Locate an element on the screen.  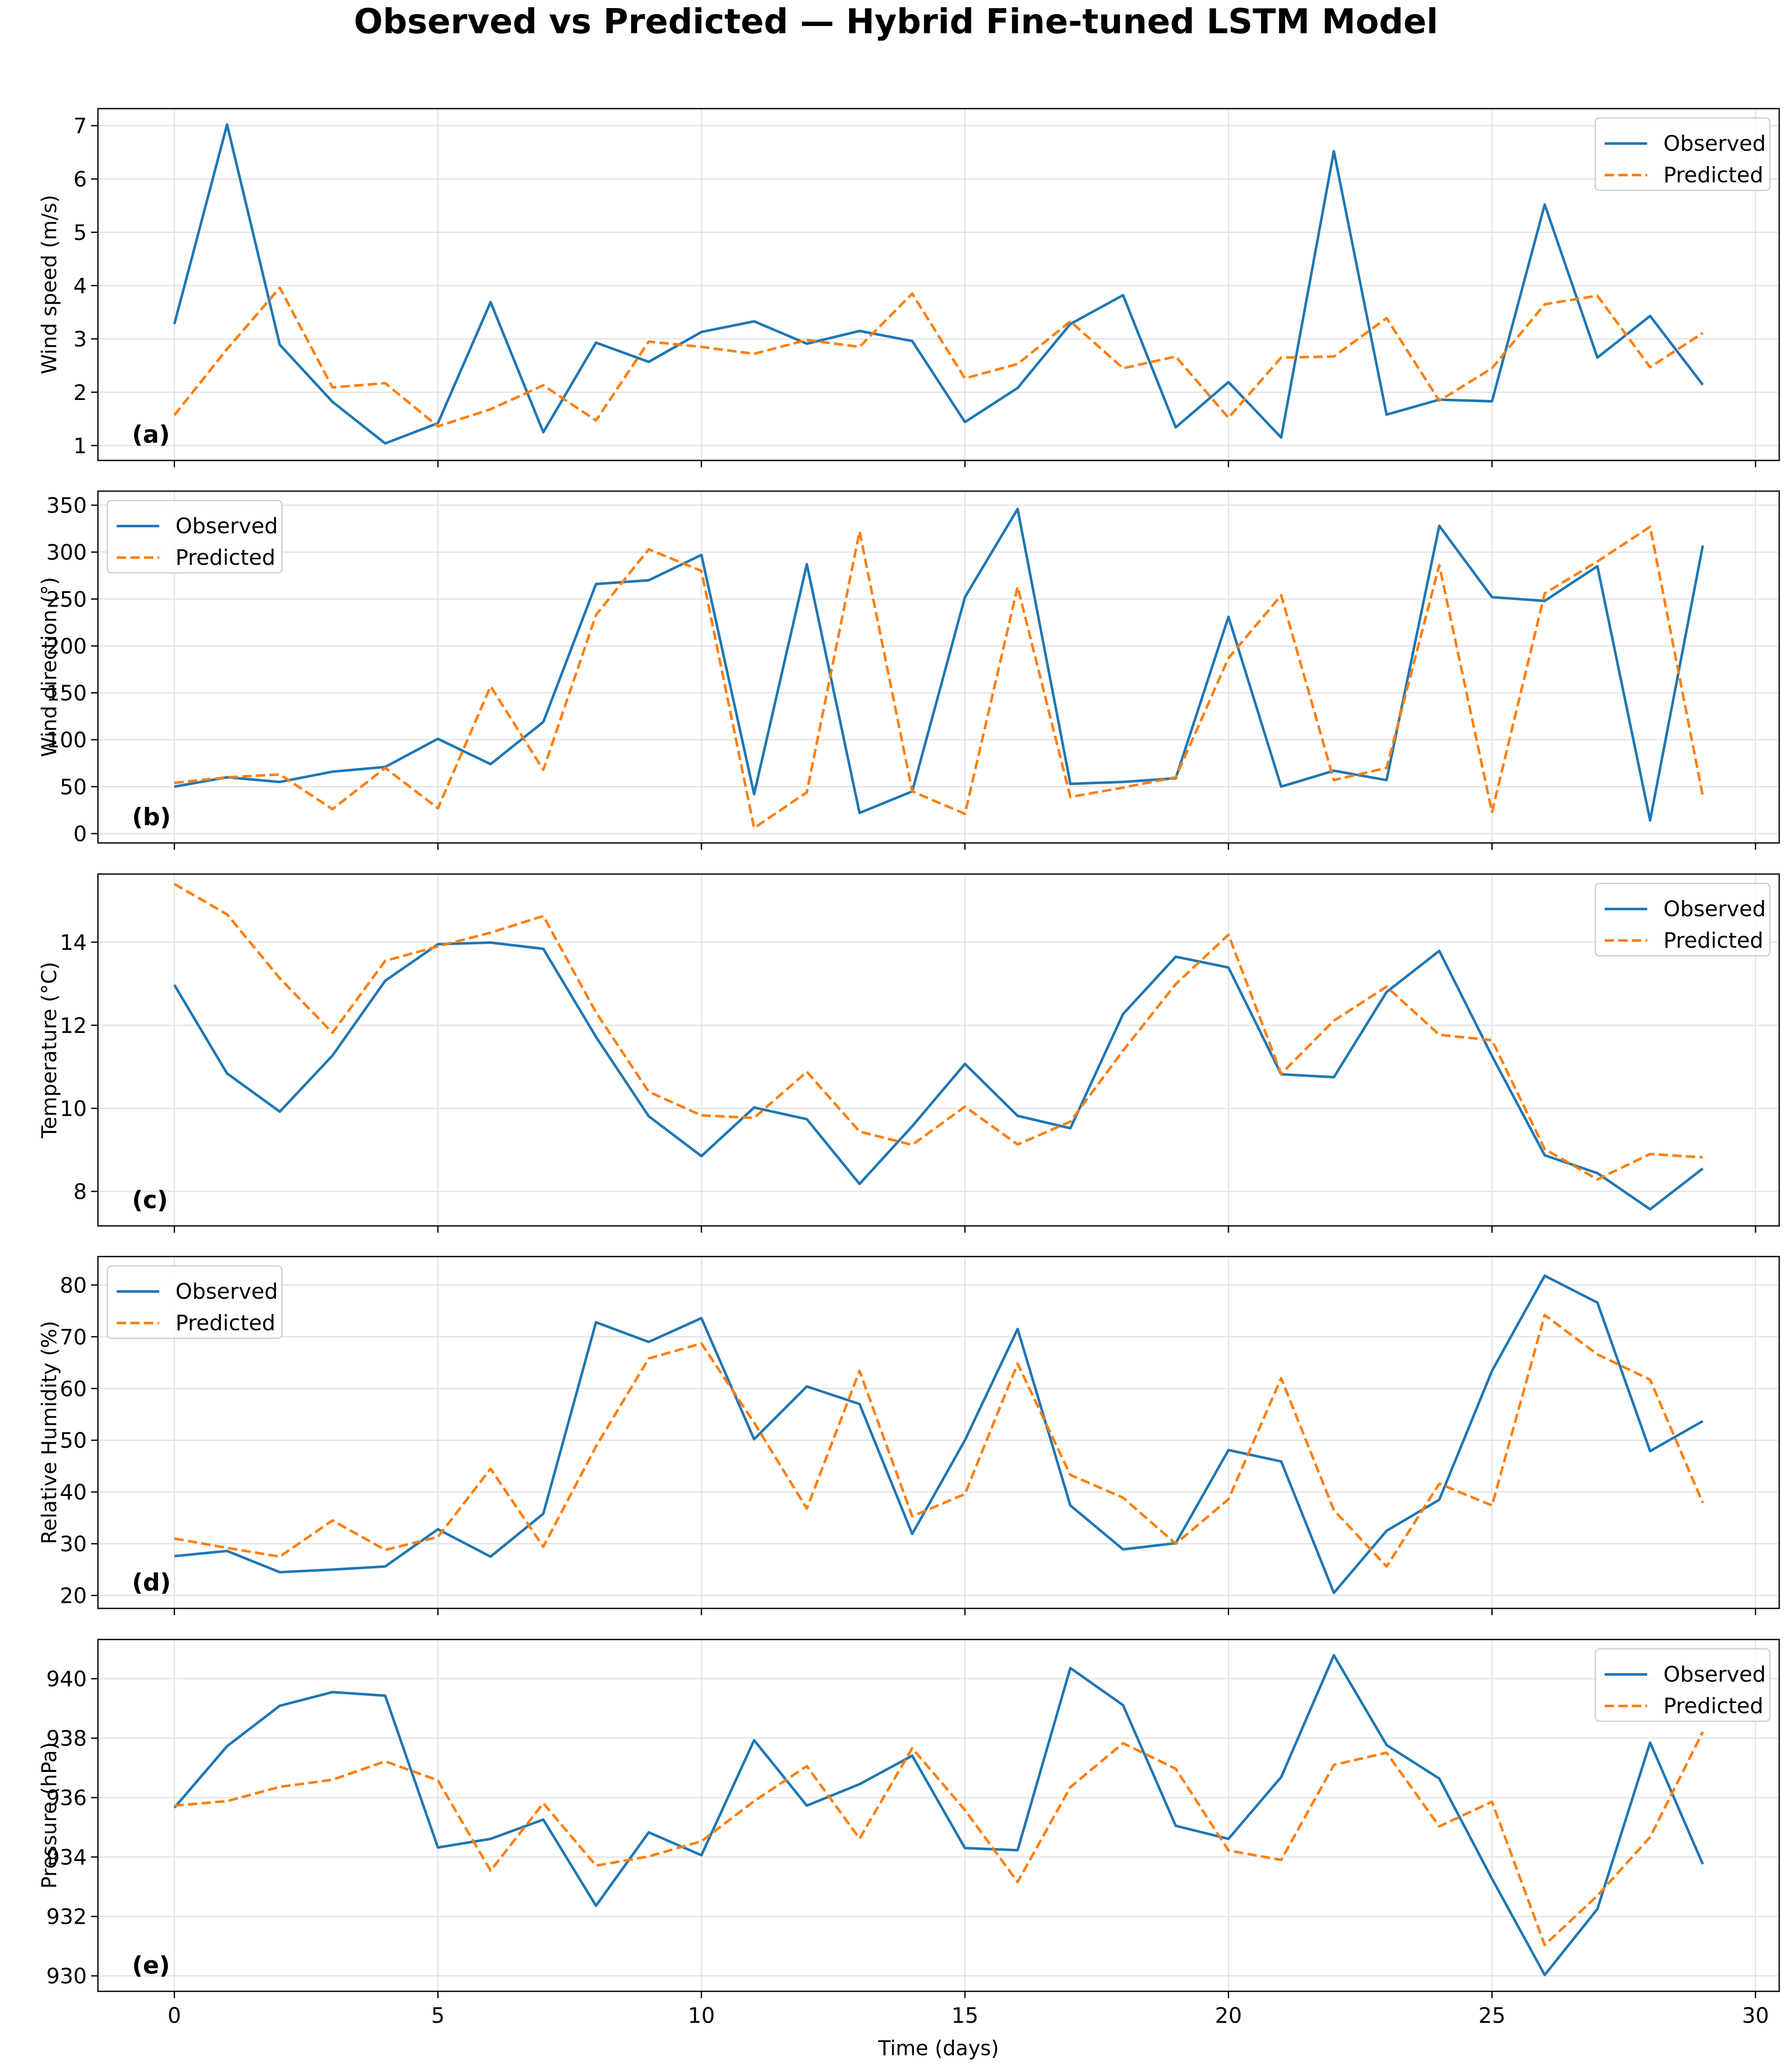
y-tick-label: 30 is located at coordinates (73, 1544).